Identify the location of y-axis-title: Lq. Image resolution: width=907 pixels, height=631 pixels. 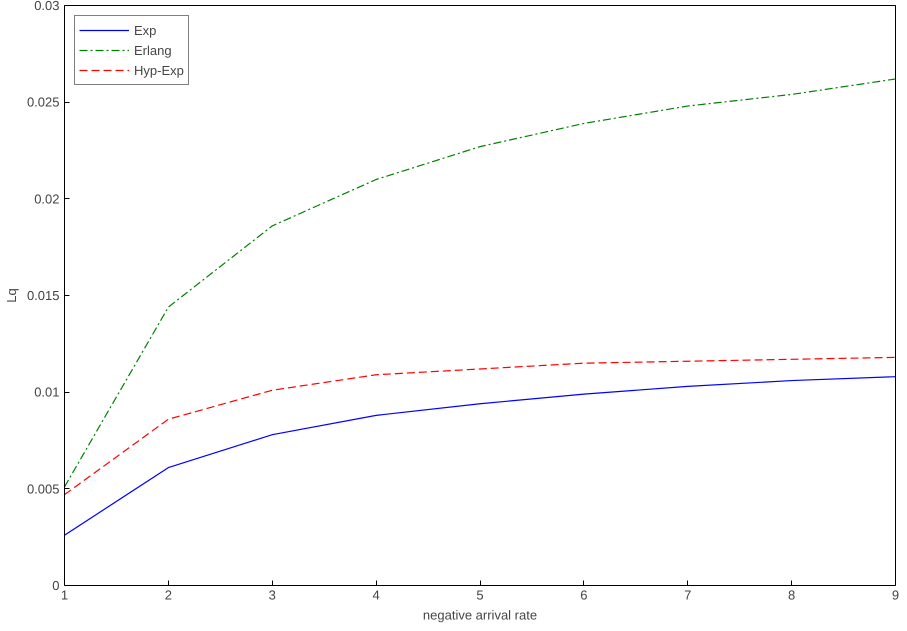
(11, 295).